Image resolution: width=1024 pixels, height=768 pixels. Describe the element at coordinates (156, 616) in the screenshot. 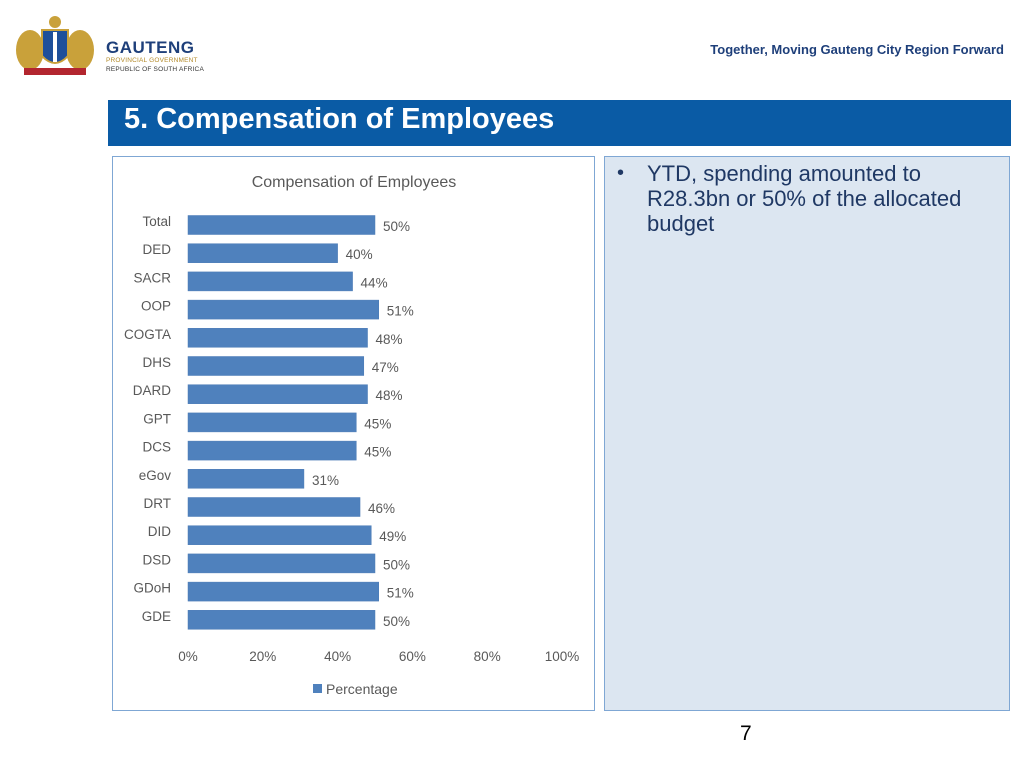

I see `category-label: GDE` at that location.